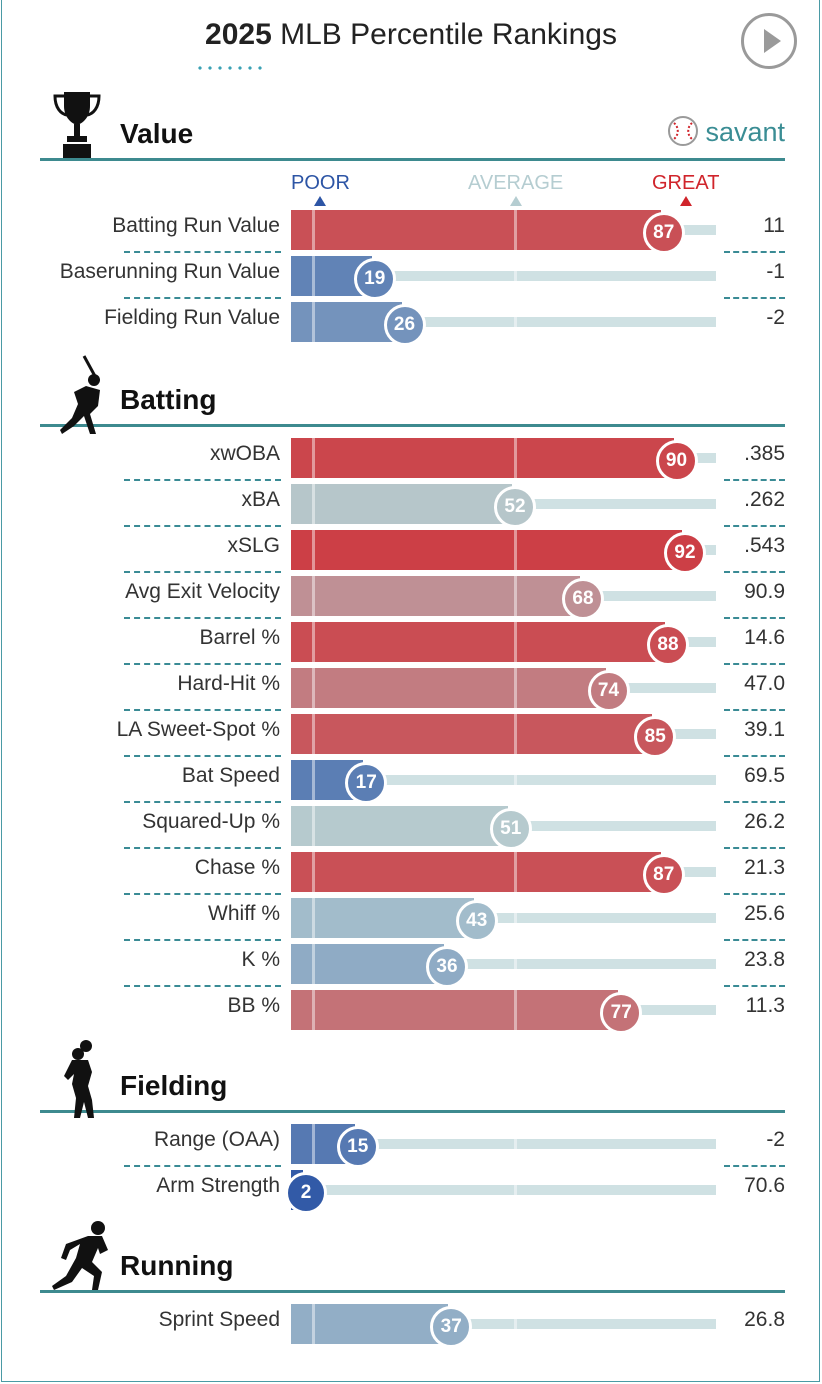  Describe the element at coordinates (202, 591) in the screenshot. I see `metric-label: Avg Exit Velocity` at that location.